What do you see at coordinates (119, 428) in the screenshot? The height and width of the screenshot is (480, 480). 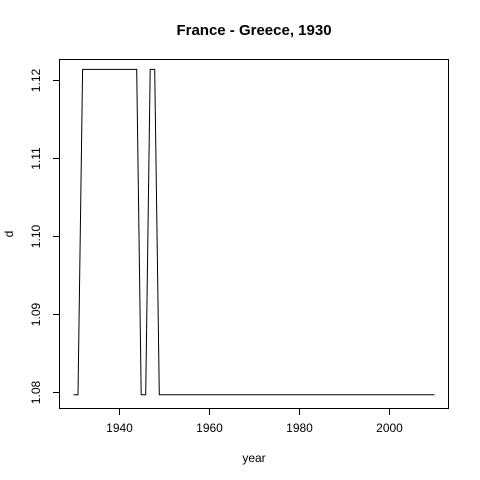 I see `x-tick-label: 1940` at bounding box center [119, 428].